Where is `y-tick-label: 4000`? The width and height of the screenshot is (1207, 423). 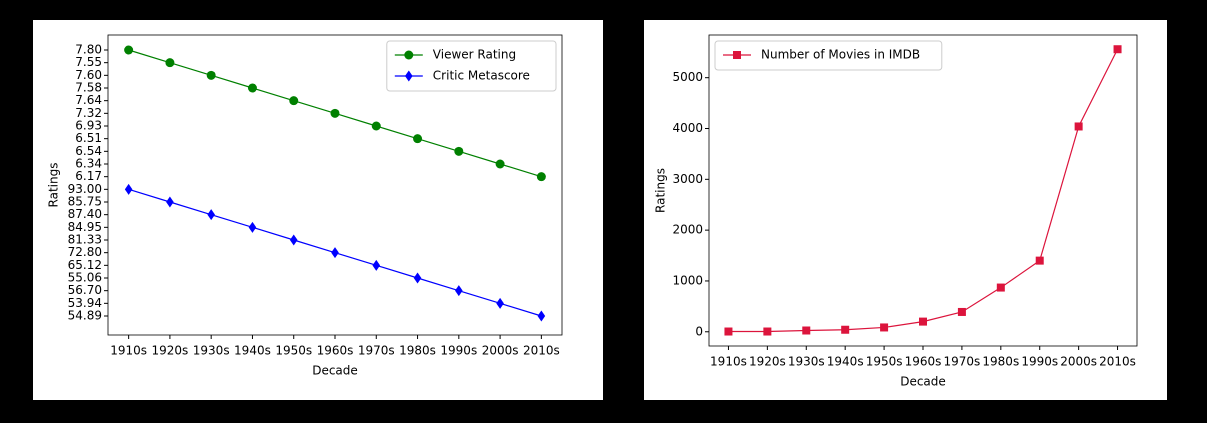
y-tick-label: 4000 is located at coordinates (687, 128).